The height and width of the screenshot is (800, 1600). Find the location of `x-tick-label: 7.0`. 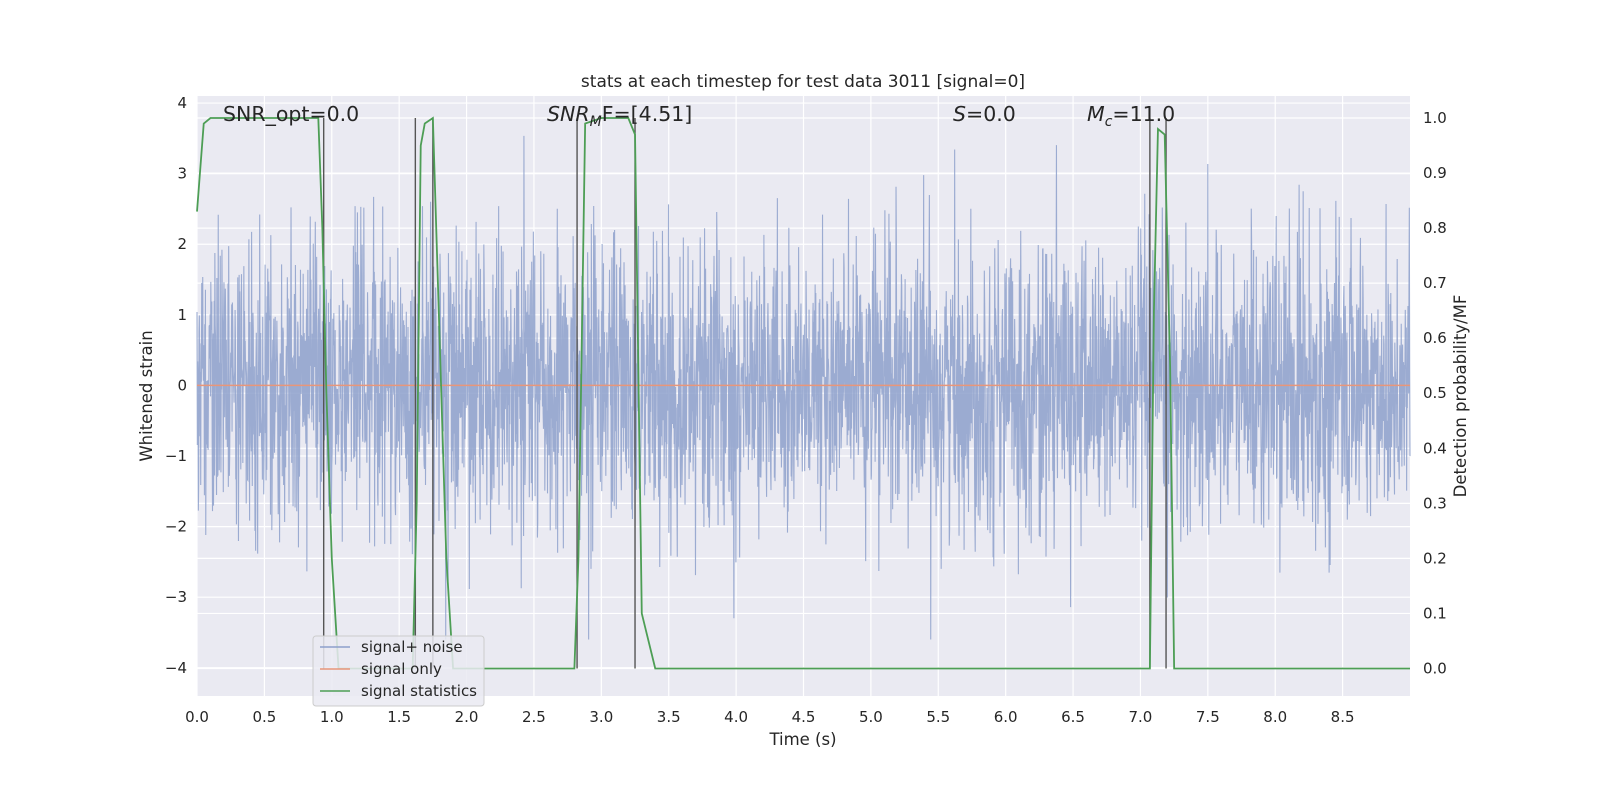

x-tick-label: 7.0 is located at coordinates (1141, 717).